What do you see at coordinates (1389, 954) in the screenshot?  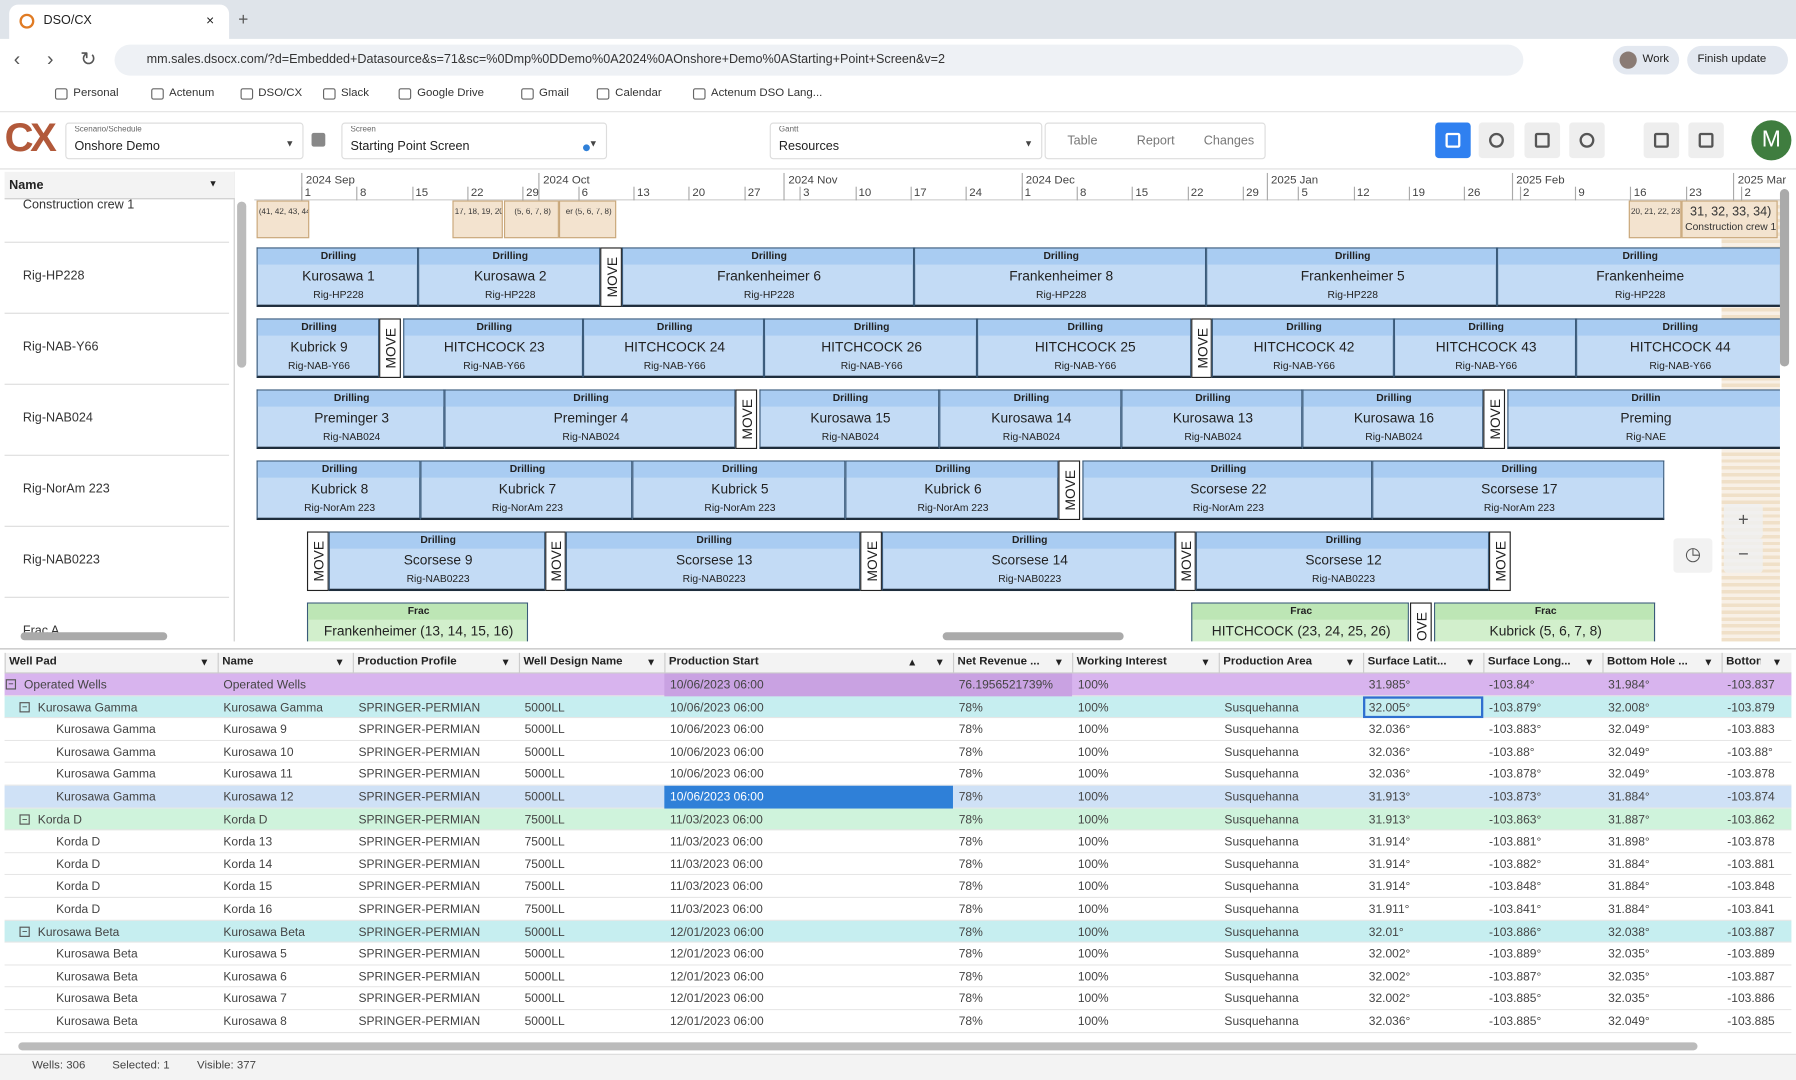 I see `table-cell: 32.002°` at bounding box center [1389, 954].